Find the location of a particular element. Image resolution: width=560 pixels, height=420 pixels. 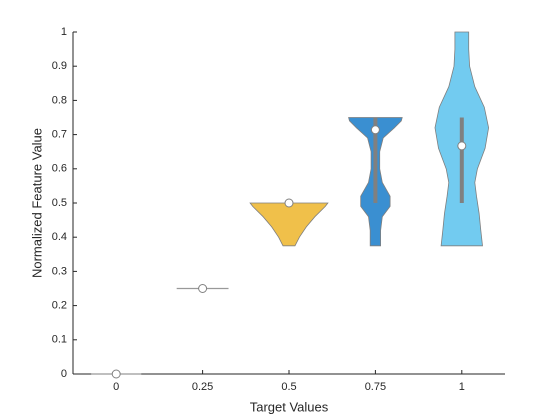

x-tick-label: 0.25 is located at coordinates (202, 387).